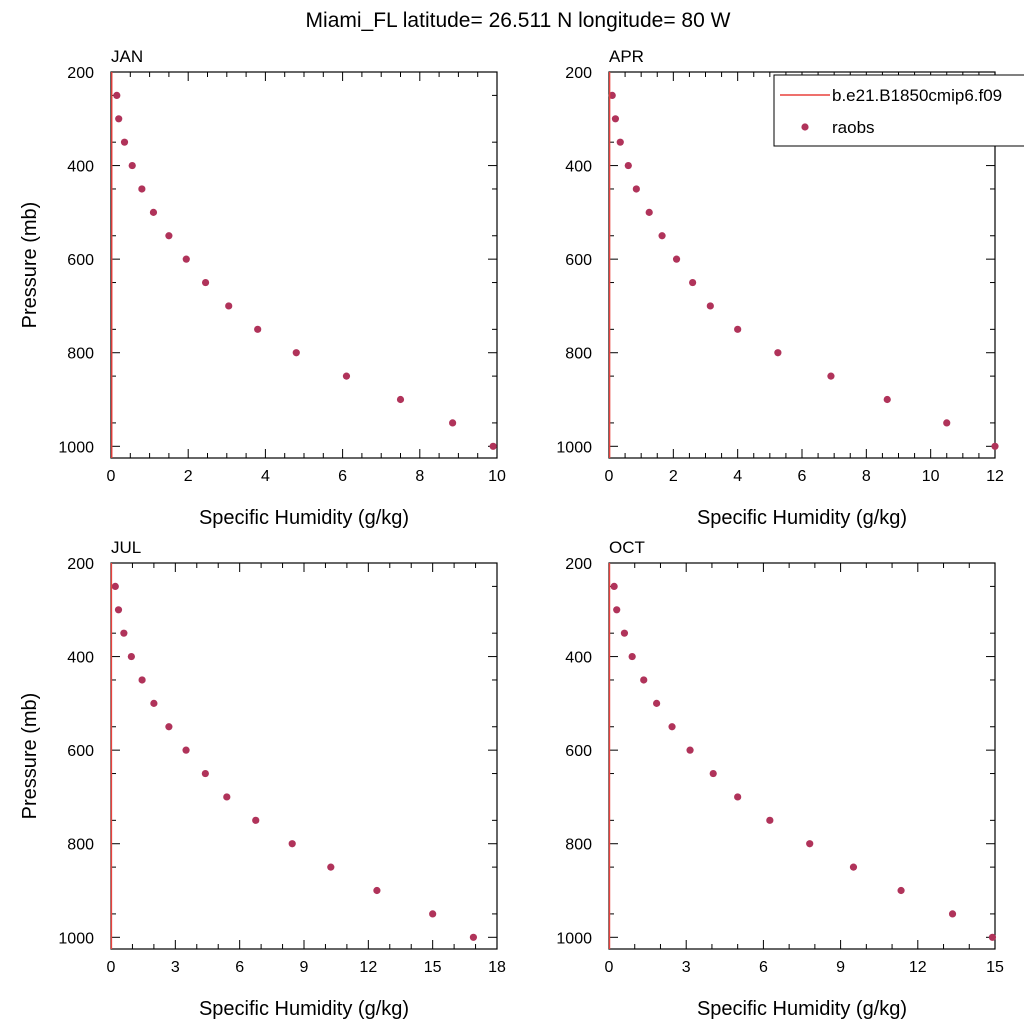 The width and height of the screenshot is (1024, 1024). I want to click on x-tick-label: 4, so click(265, 476).